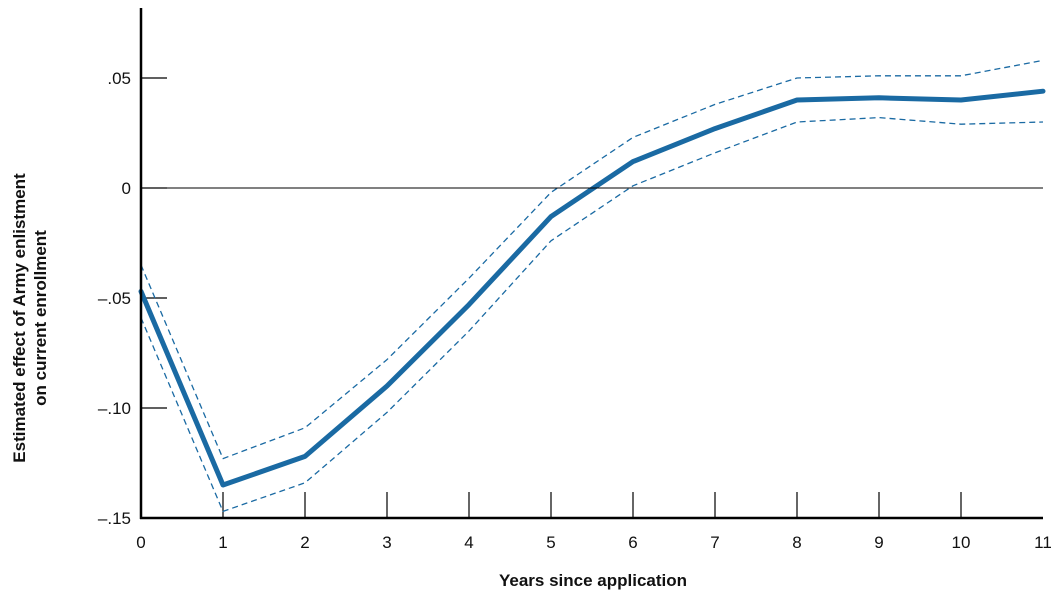  I want to click on x-tick-label: 4, so click(468, 542).